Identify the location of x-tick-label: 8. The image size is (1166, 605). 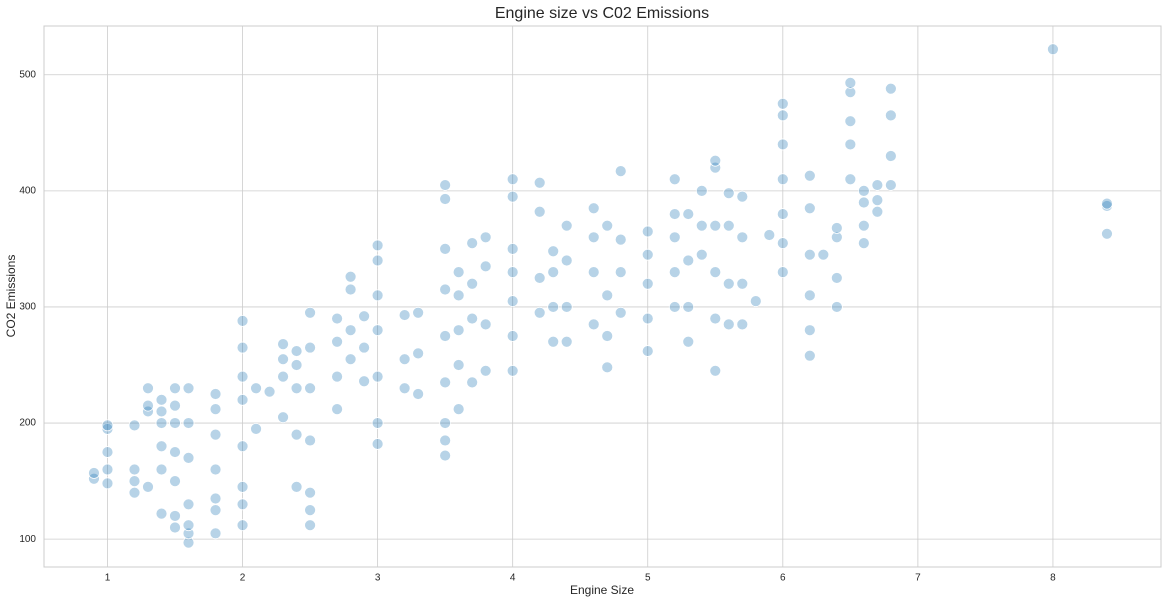
(1053, 578).